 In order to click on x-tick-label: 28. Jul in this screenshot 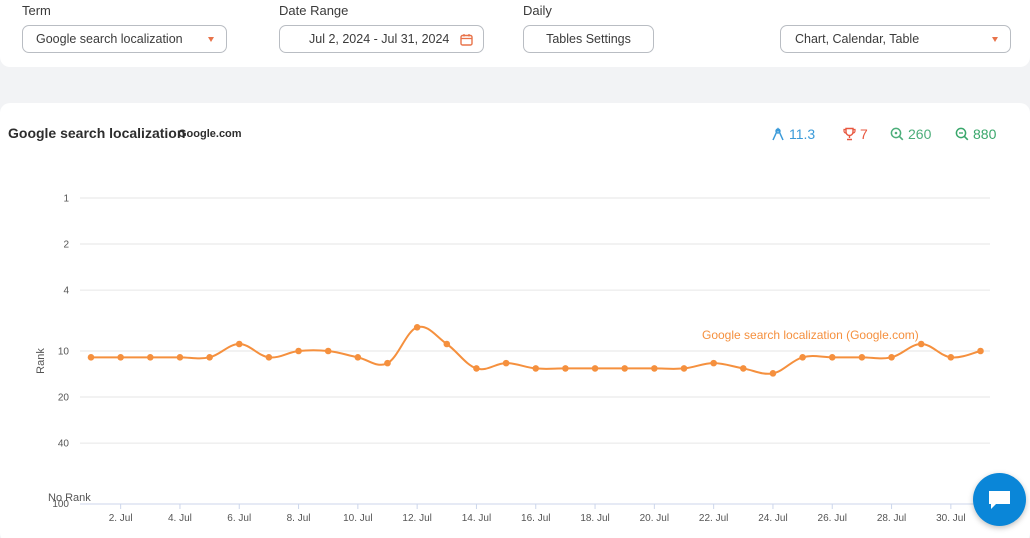, I will do `click(891, 518)`.